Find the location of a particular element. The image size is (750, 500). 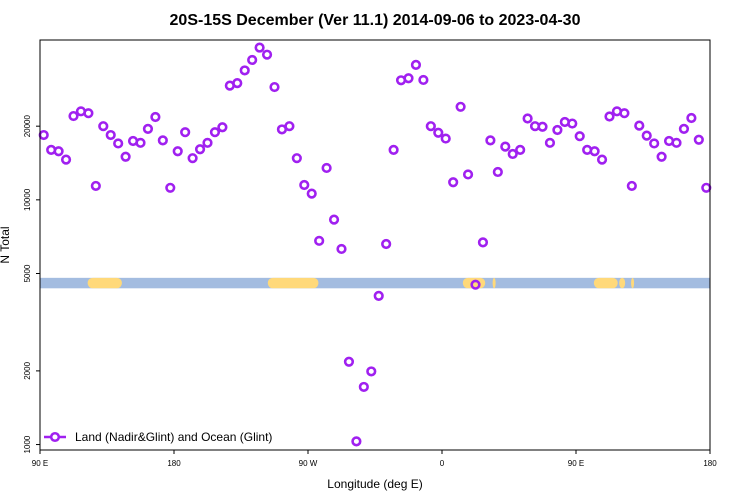

x-tick-label: 90 W is located at coordinates (308, 463).